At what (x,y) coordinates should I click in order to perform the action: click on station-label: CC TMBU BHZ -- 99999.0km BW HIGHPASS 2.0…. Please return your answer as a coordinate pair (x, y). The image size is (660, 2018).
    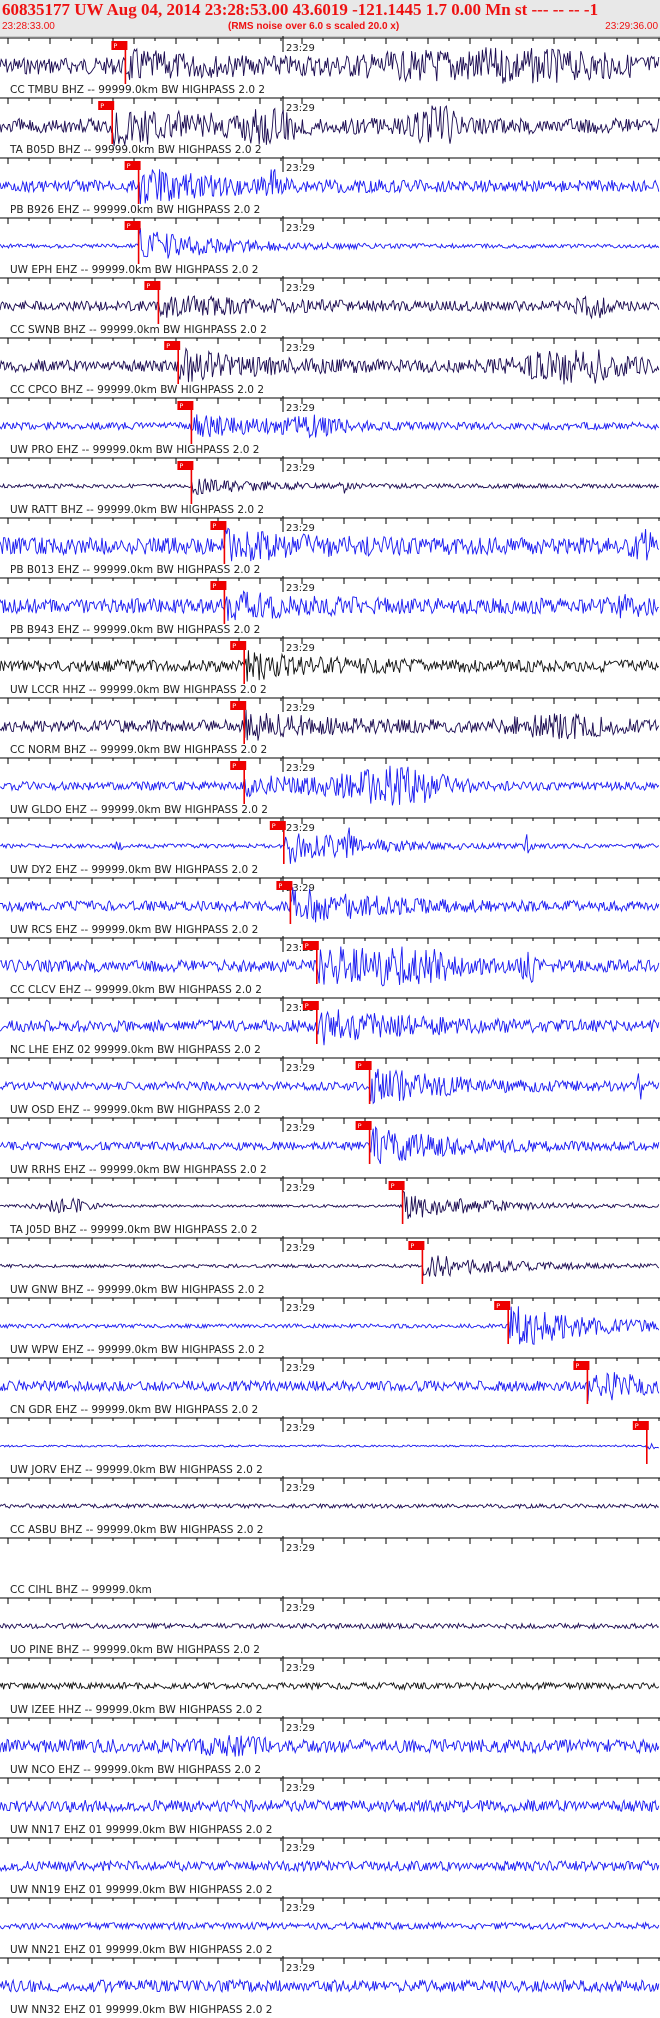
    Looking at the image, I should click on (137, 90).